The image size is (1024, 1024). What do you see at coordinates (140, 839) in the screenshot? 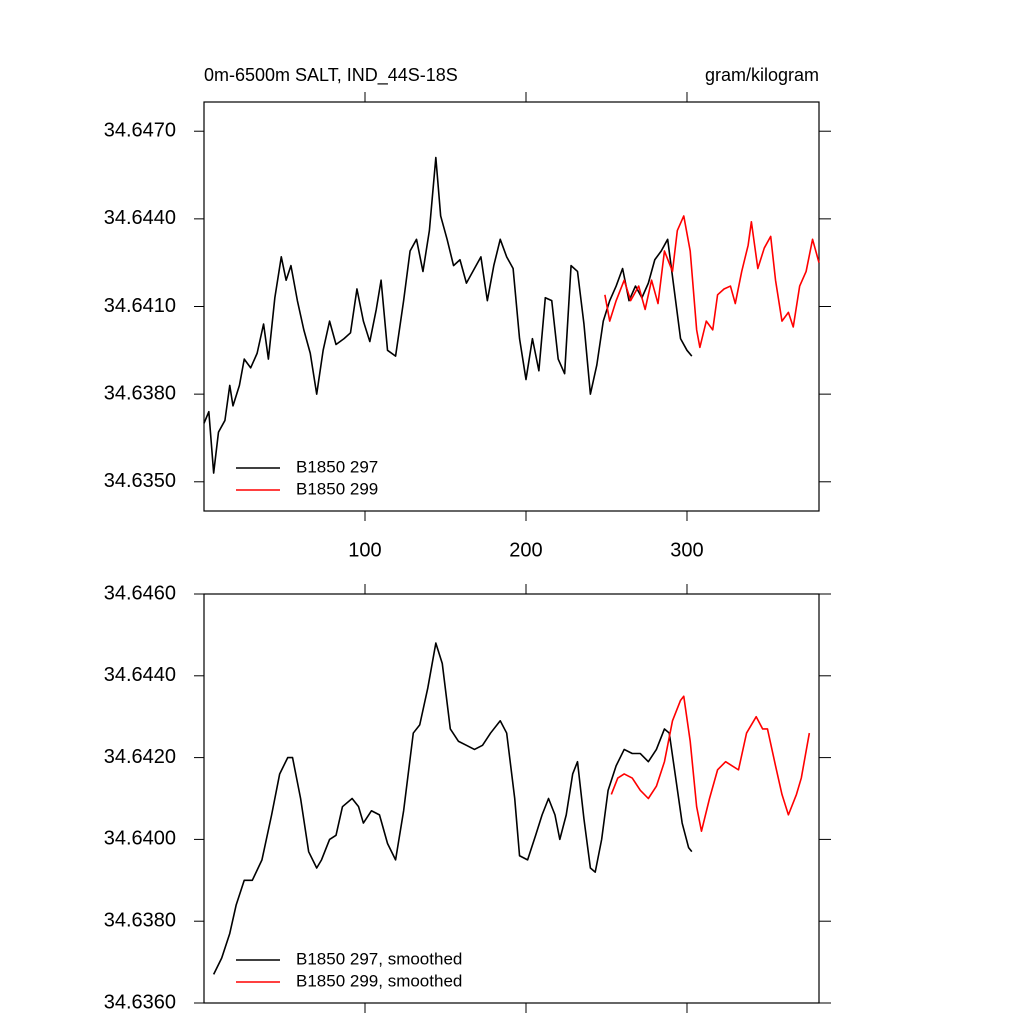
I see `y-tick-label: 34.6400` at bounding box center [140, 839].